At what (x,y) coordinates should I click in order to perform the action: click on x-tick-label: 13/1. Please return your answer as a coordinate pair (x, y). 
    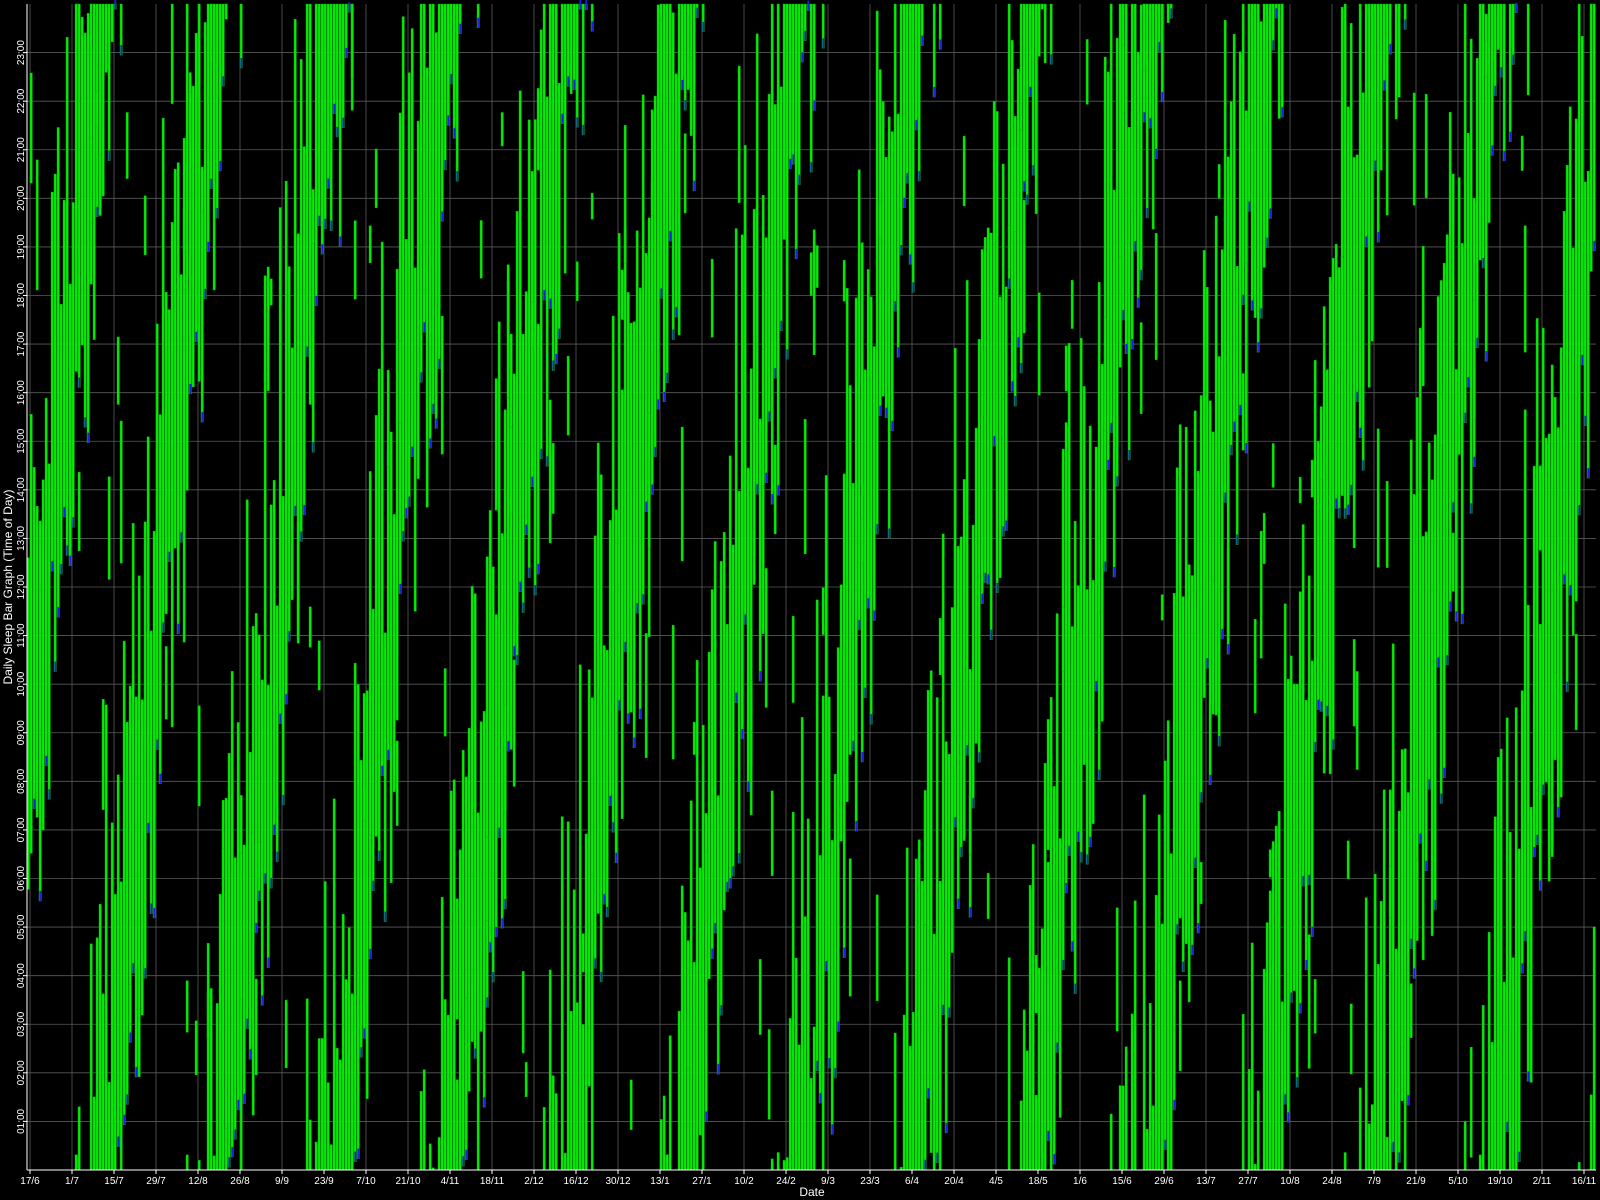
    Looking at the image, I should click on (660, 1181).